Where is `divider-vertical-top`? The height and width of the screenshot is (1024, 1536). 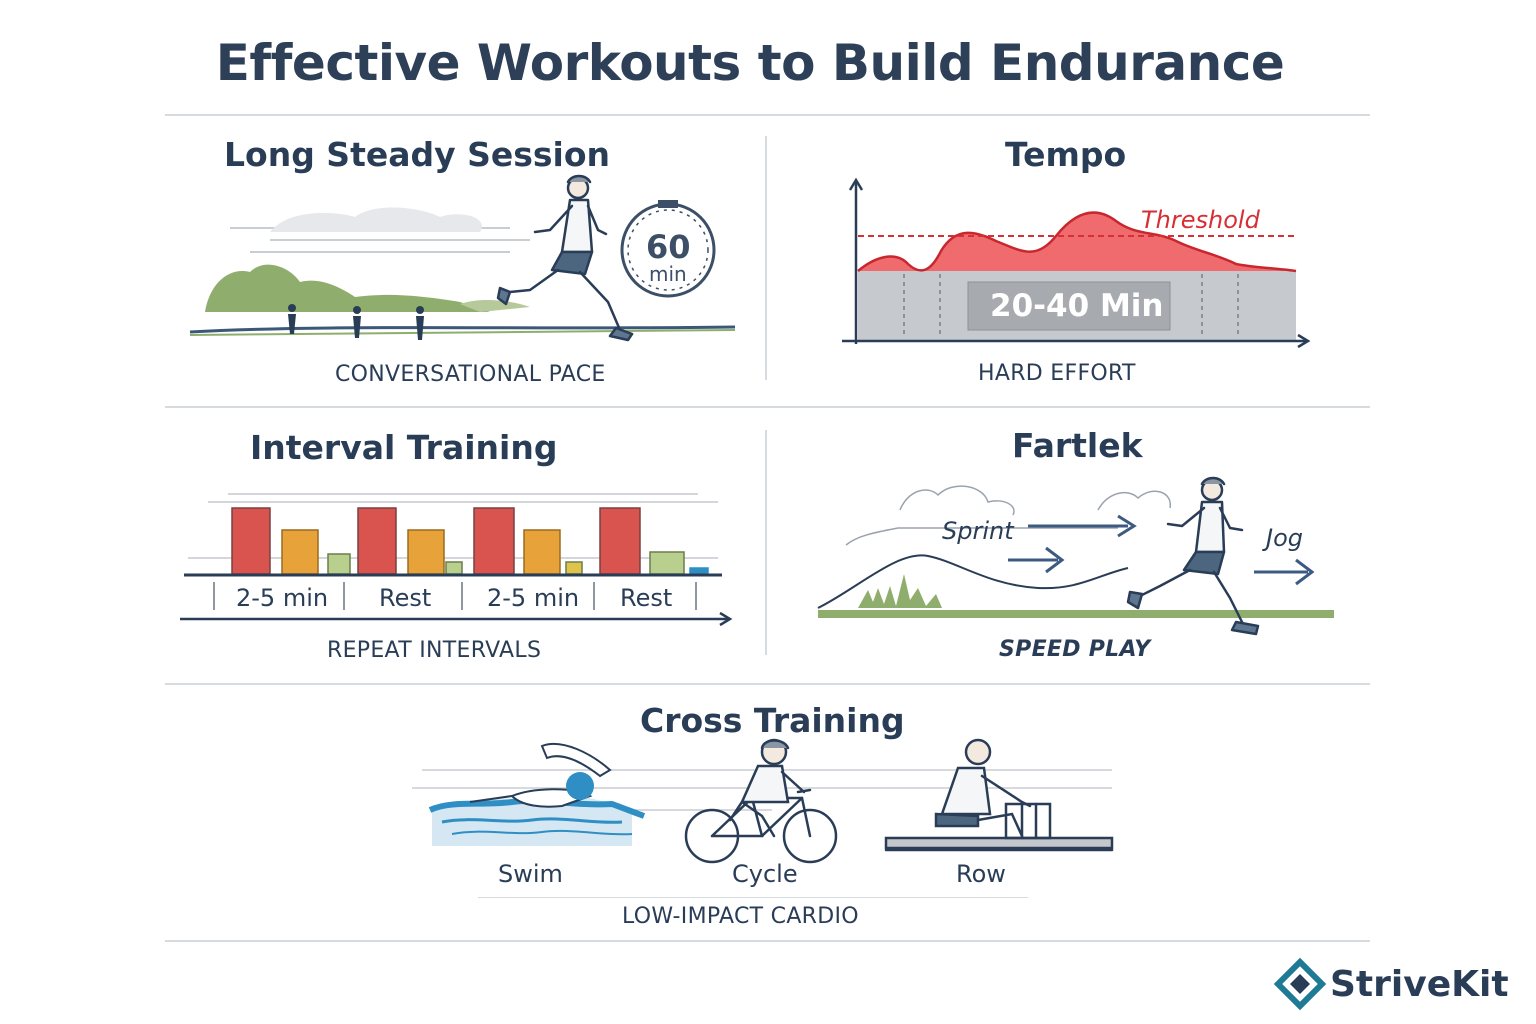
divider-vertical-top is located at coordinates (766, 258).